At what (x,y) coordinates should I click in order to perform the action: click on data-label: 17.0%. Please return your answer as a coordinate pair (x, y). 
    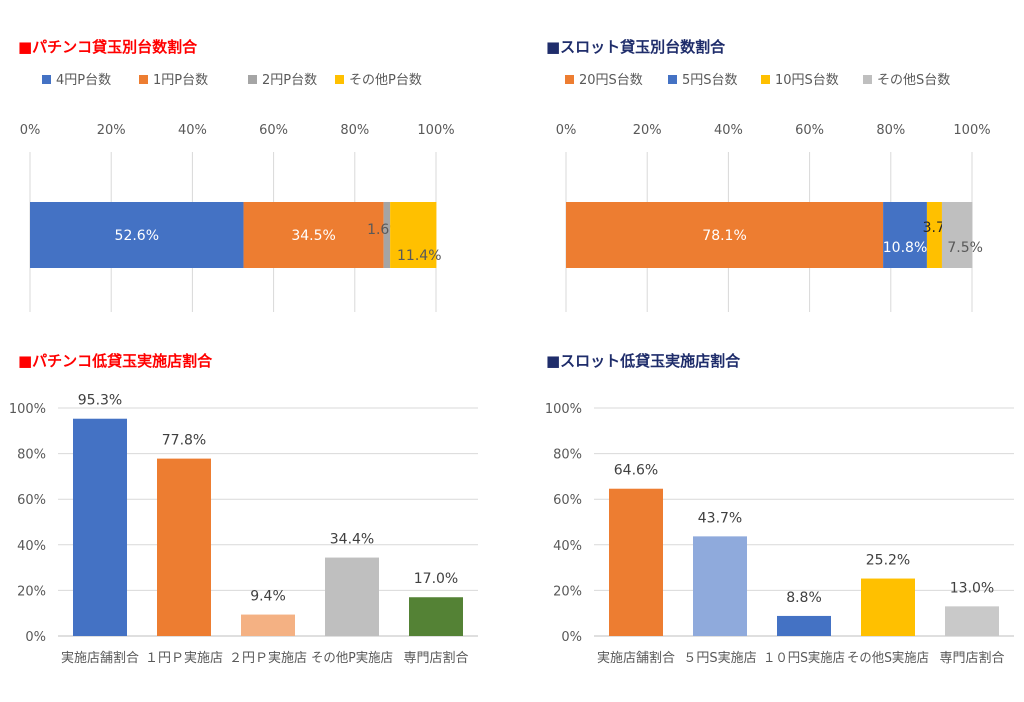
    Looking at the image, I should click on (436, 579).